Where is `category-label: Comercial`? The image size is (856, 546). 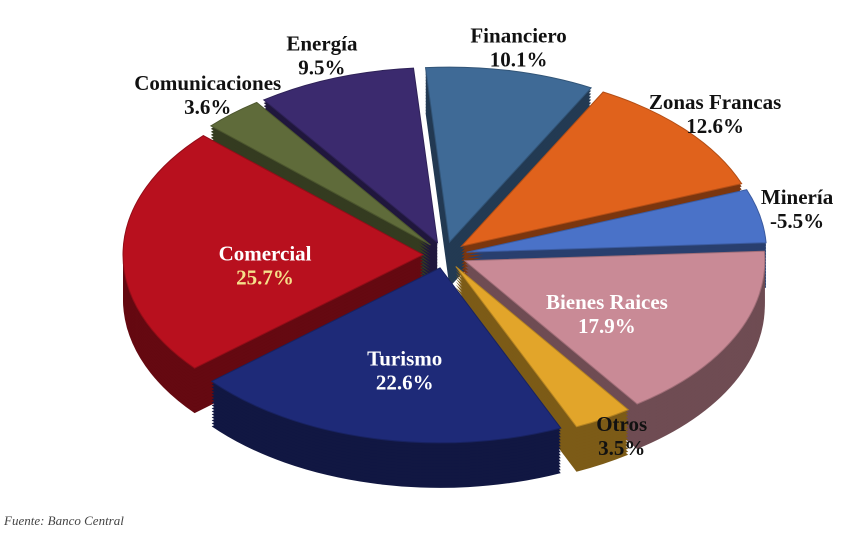 category-label: Comercial is located at coordinates (265, 254).